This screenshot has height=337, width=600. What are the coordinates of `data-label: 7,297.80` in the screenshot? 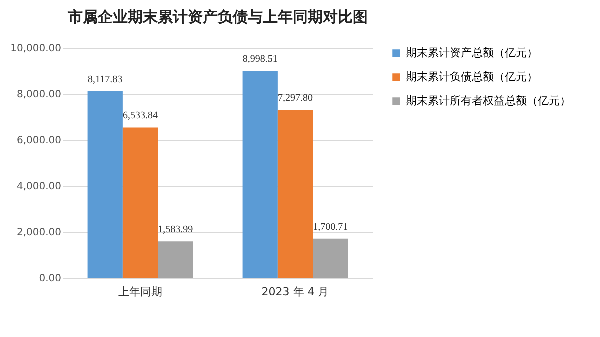 It's located at (295, 98).